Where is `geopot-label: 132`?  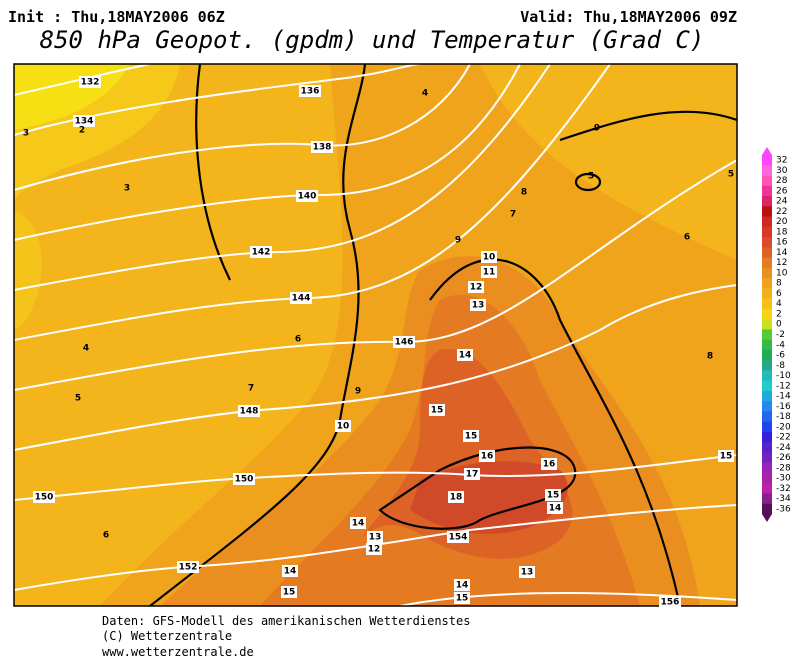
geopot-label: 132 is located at coordinates (90, 83).